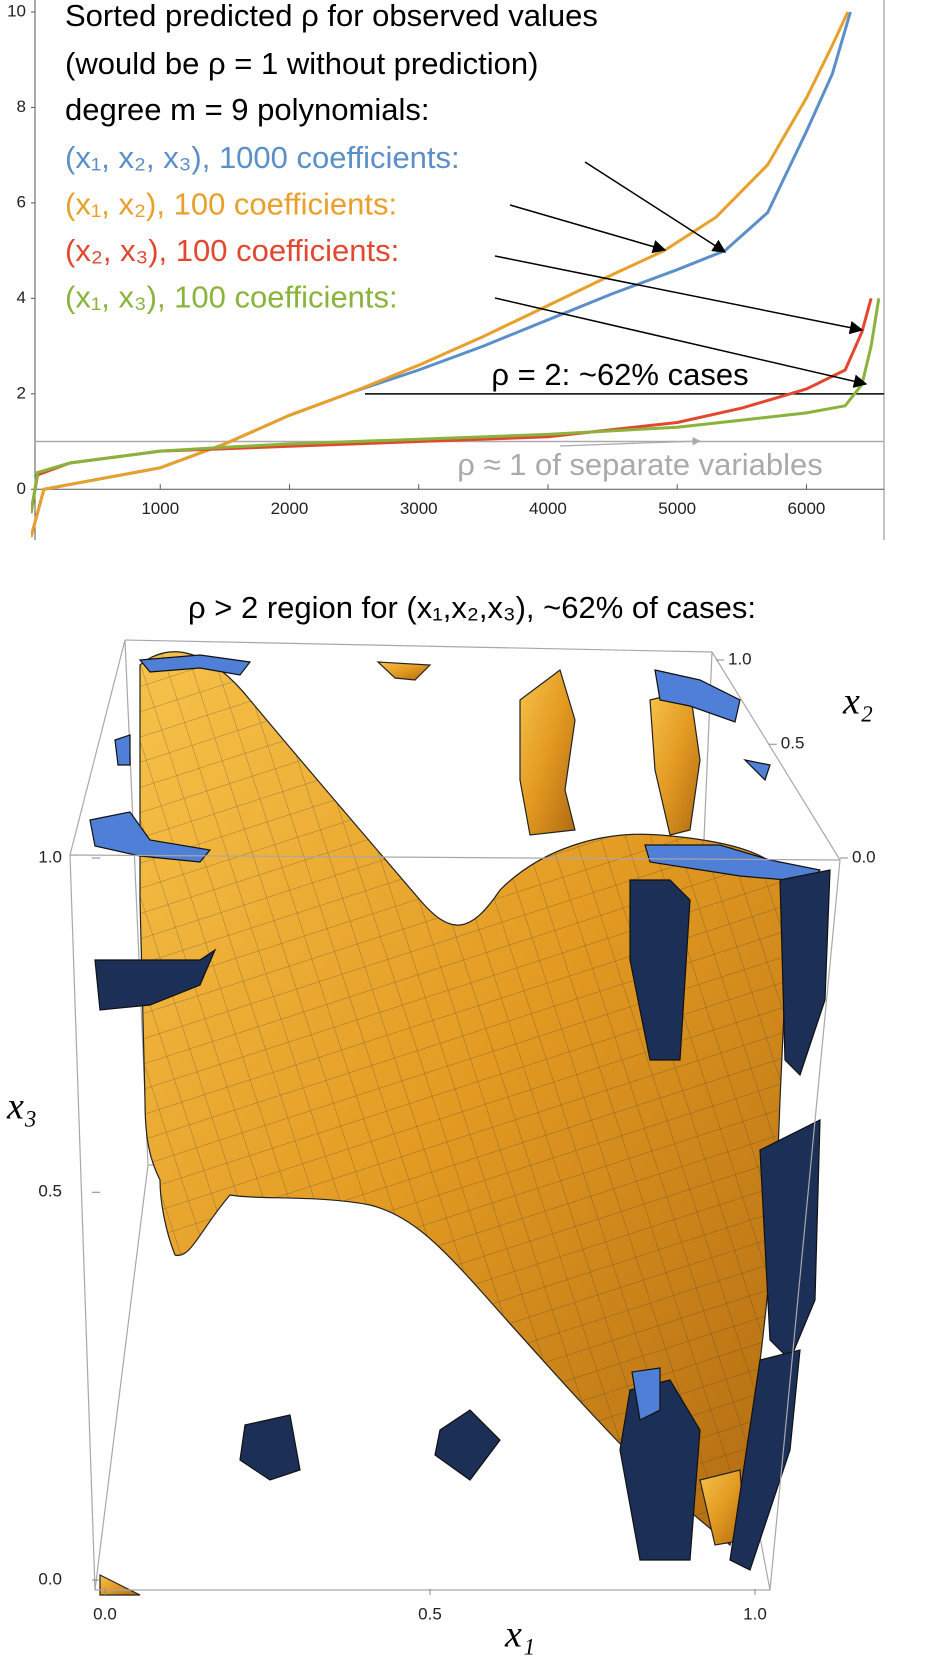 The image size is (945, 1660). What do you see at coordinates (21, 297) in the screenshot?
I see `y-tick-label: 4` at bounding box center [21, 297].